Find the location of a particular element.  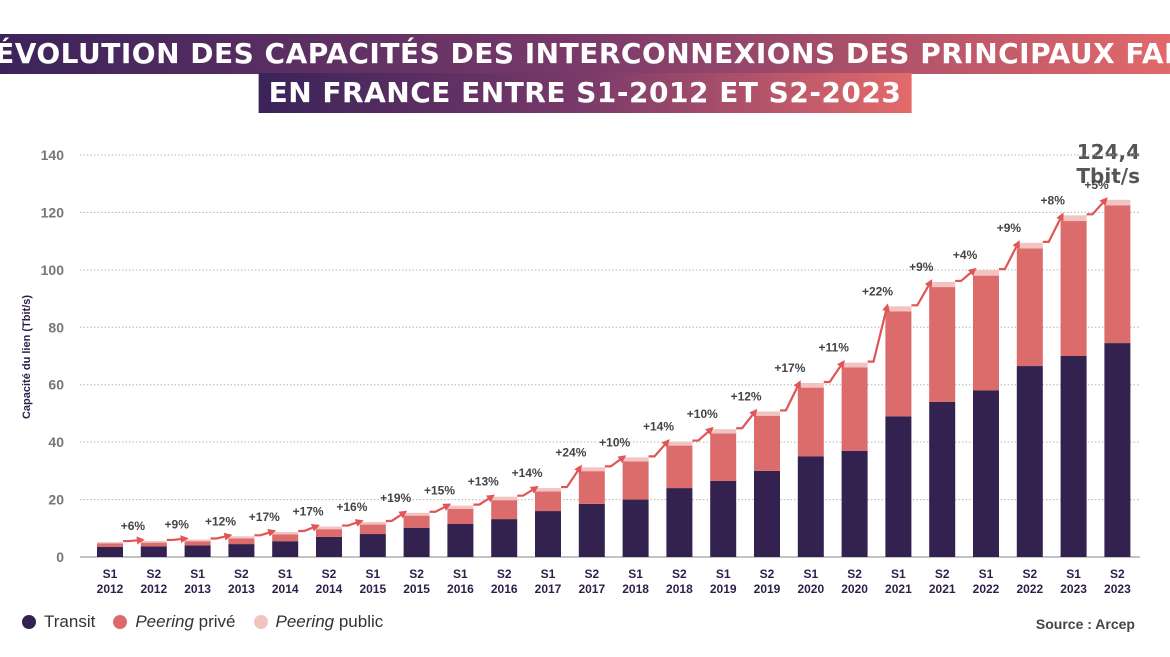

x-tick-label: 2021 is located at coordinates (898, 589).